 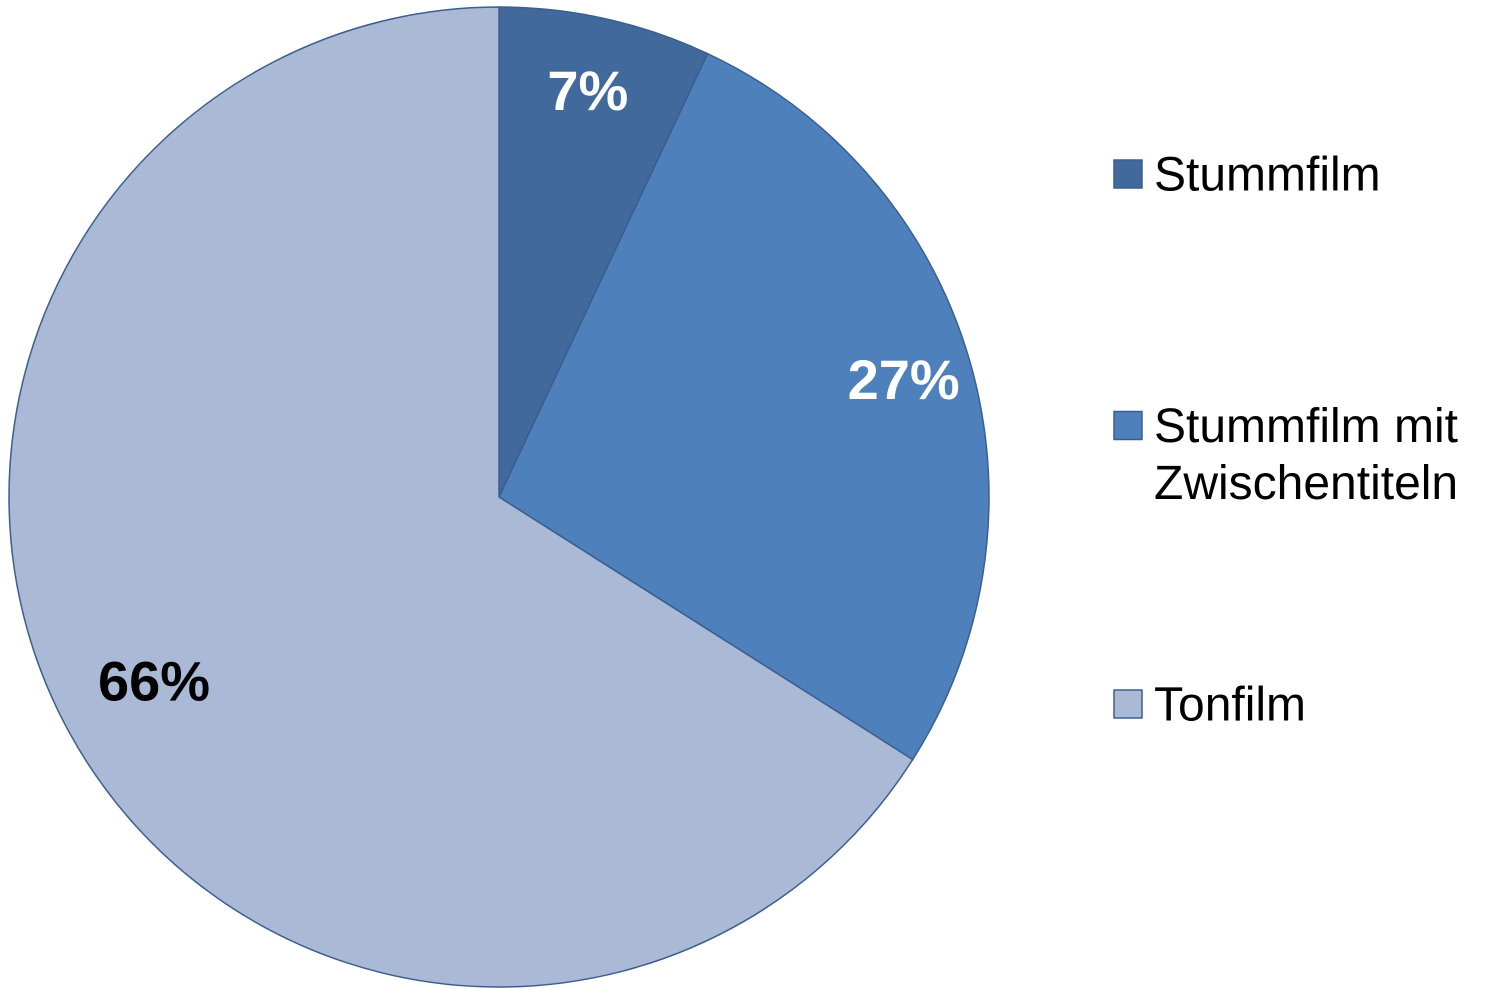 I want to click on legend-label-1-line-1: Stummfilm, so click(x=1267, y=175).